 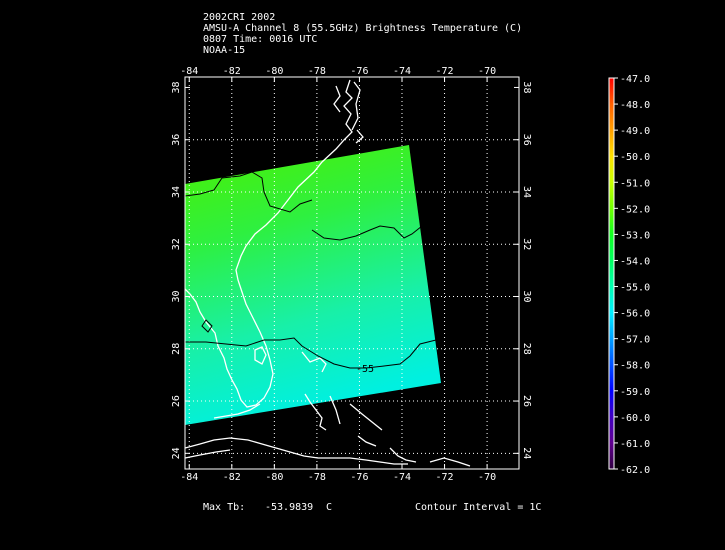 I want to click on lon-label-bottom: -84, so click(x=189, y=477).